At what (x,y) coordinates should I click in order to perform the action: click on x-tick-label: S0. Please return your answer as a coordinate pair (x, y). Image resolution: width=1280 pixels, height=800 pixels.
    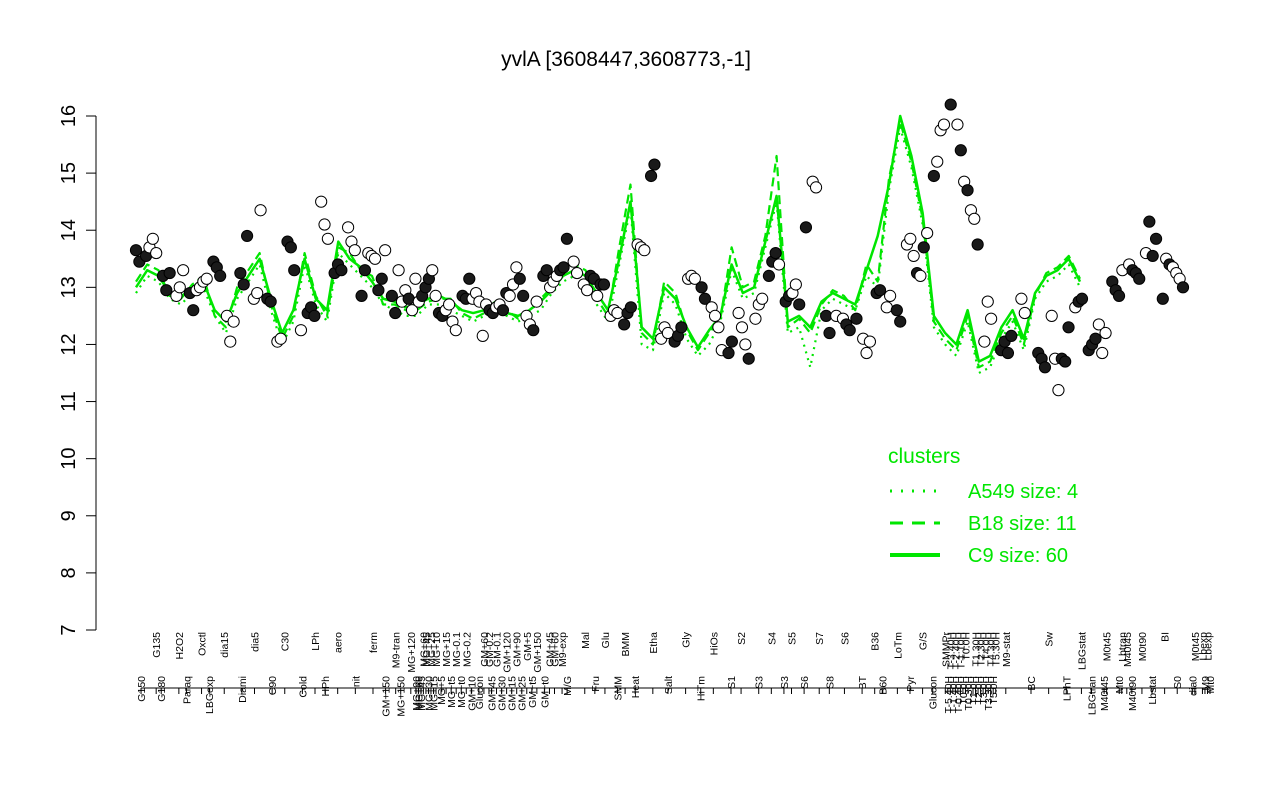
    Looking at the image, I should click on (1178, 682).